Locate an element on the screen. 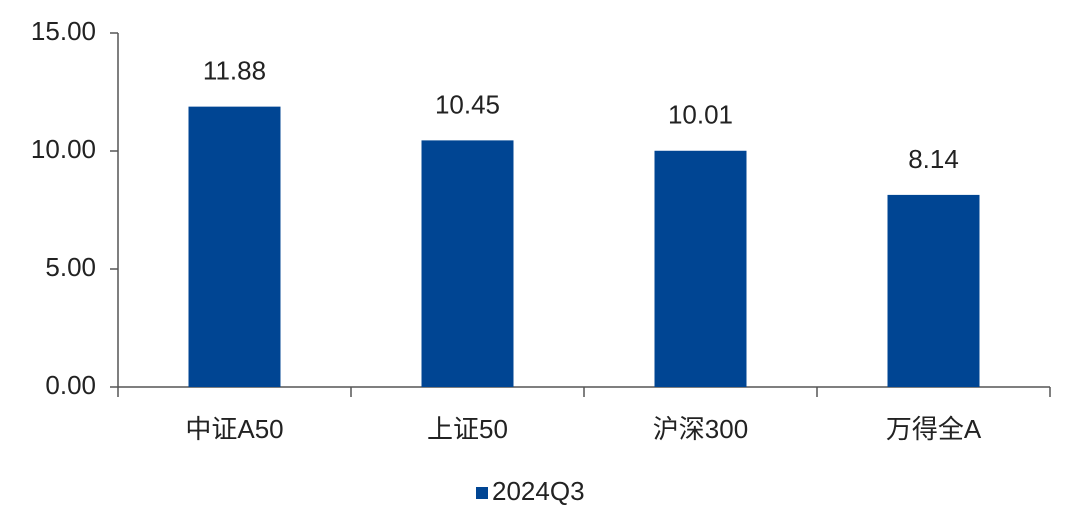 Image resolution: width=1065 pixels, height=516 pixels. x-tick-label: 中证A50 is located at coordinates (234, 429).